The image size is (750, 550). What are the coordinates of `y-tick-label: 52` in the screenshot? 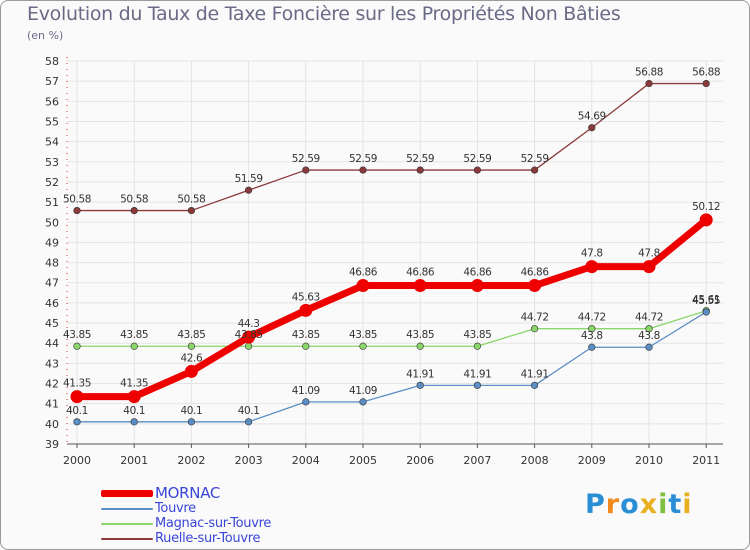 It's located at (52, 182).